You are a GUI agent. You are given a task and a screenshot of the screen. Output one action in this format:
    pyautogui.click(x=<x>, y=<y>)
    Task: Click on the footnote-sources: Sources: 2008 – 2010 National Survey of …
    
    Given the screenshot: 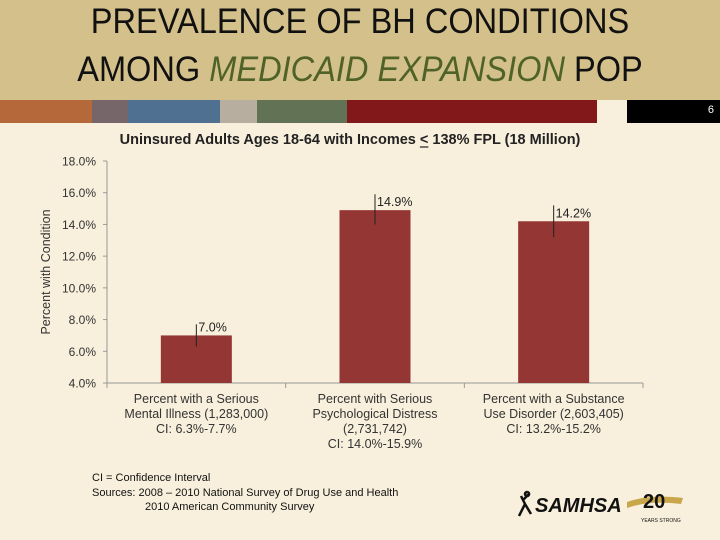 What is the action you would take?
    pyautogui.click(x=245, y=493)
    